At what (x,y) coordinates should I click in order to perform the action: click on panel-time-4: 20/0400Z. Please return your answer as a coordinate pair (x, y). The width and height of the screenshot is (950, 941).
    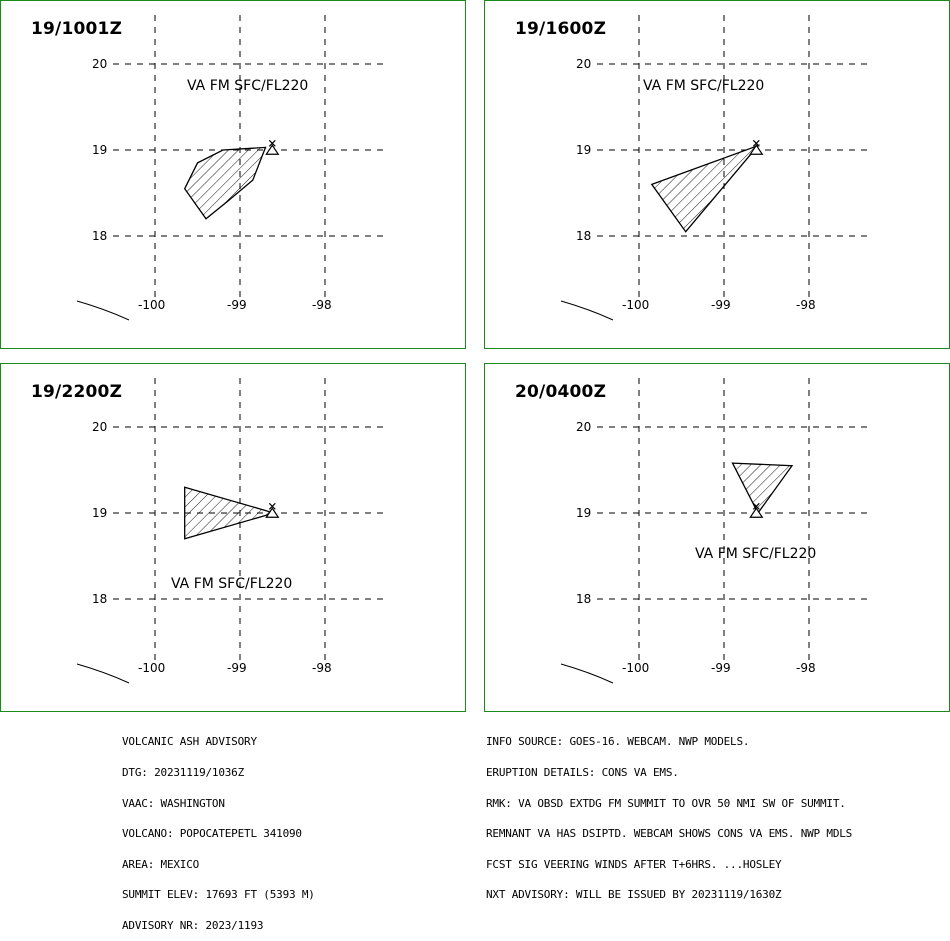
    Looking at the image, I should click on (561, 392).